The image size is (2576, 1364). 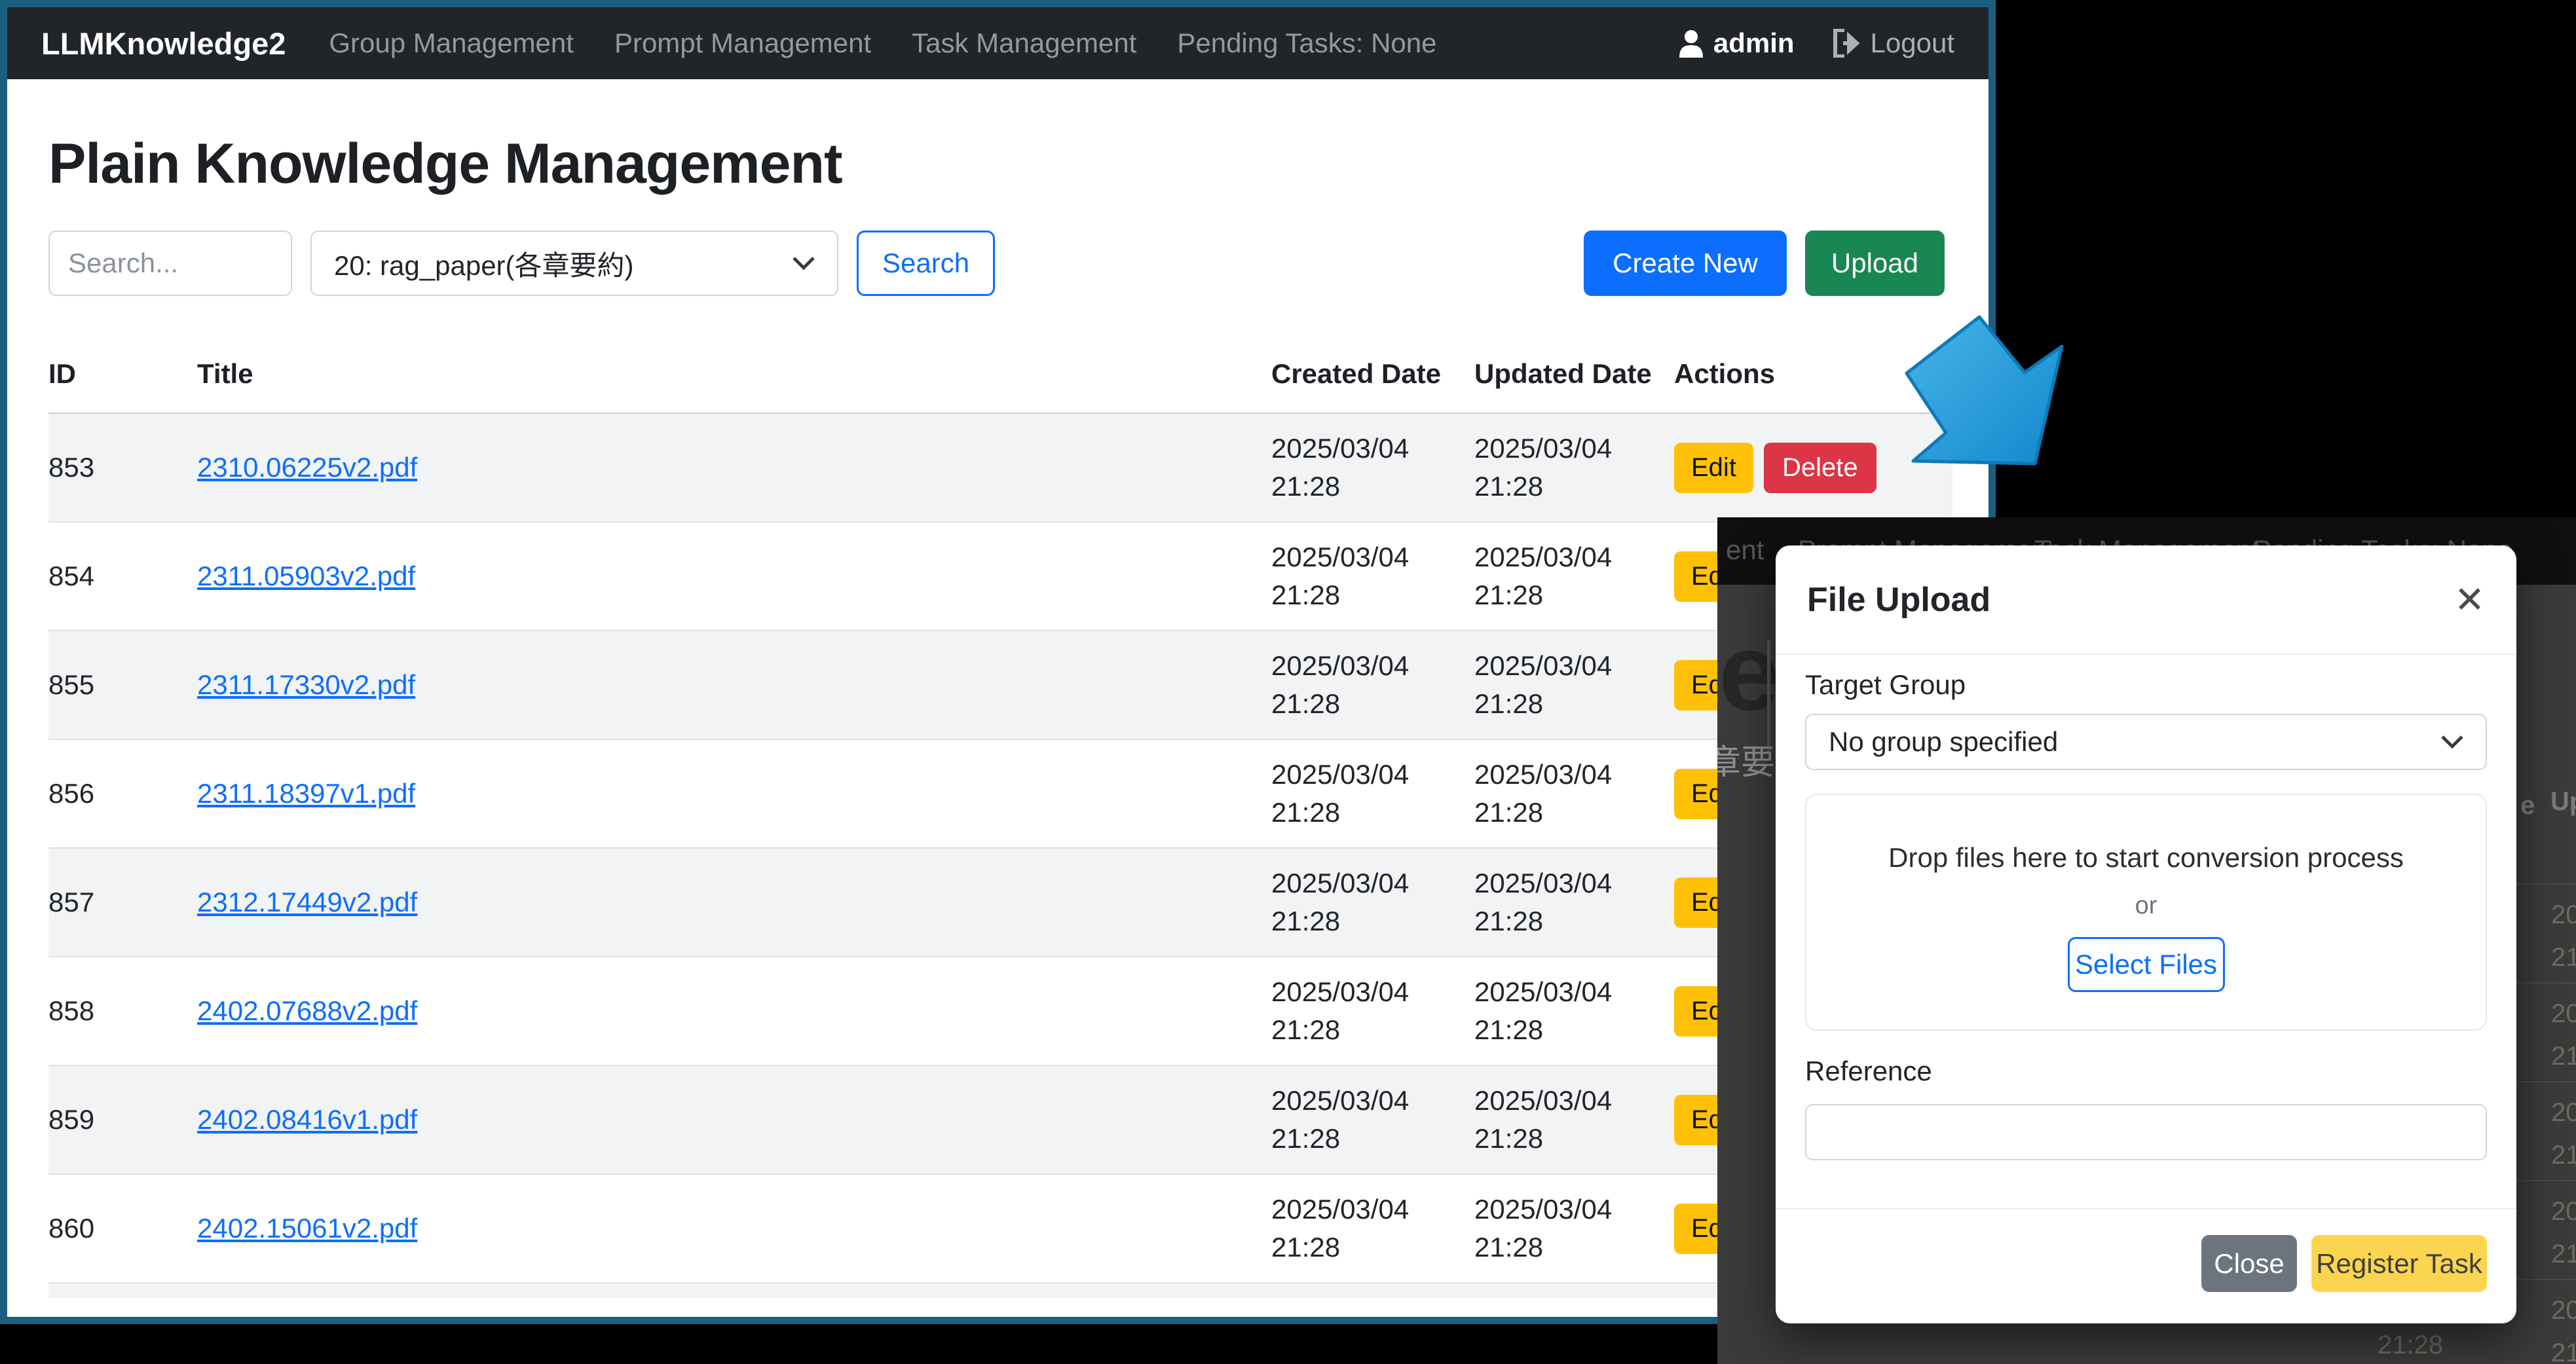 What do you see at coordinates (306, 576) in the screenshot?
I see `document-link: 2311.05903v2.pdf` at bounding box center [306, 576].